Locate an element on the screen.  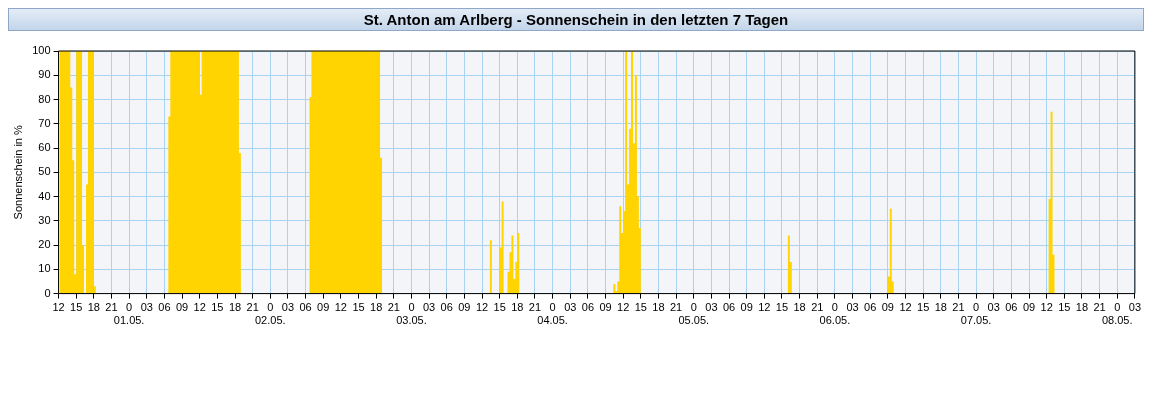
chart-title: St. Anton am Arlberg - Sonnenschein in den letzten 7 Tagen is located at coordinates (576, 19).